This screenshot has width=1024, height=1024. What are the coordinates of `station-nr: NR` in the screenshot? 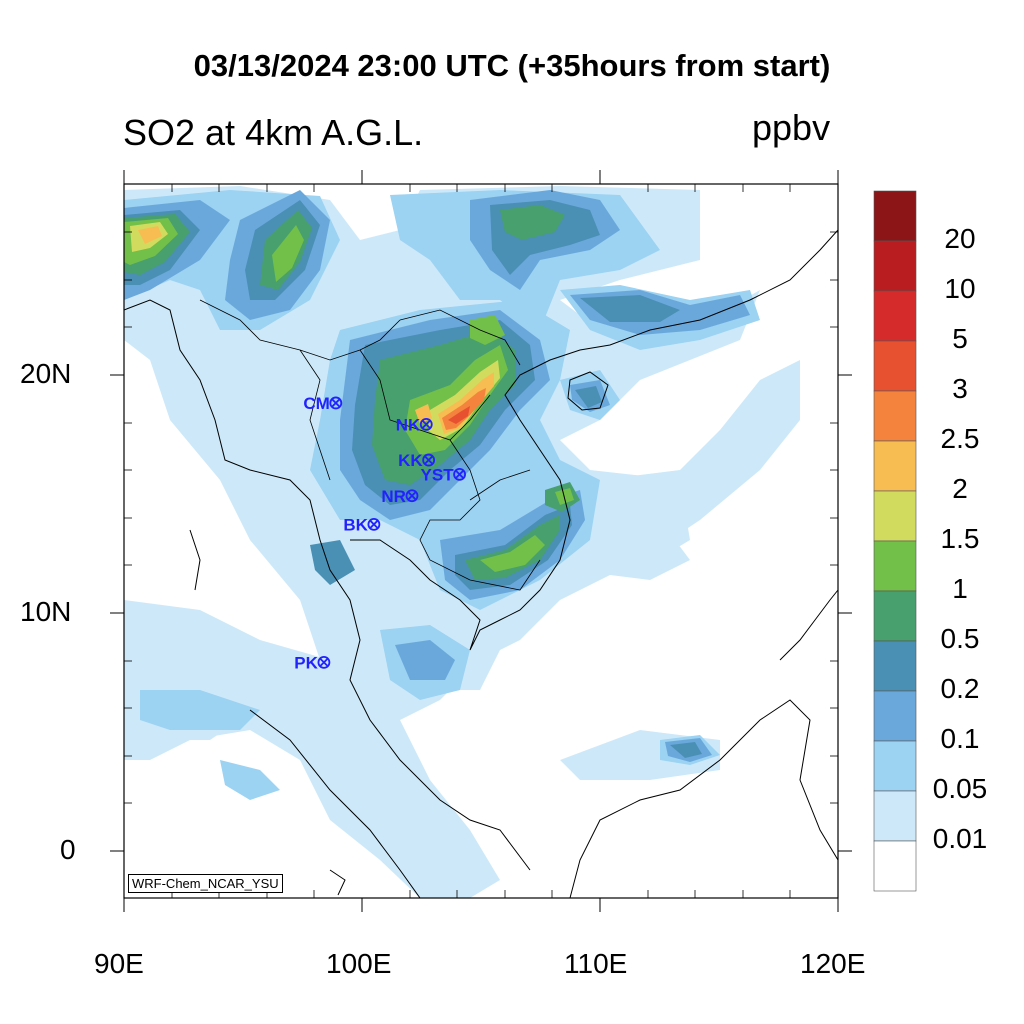 It's located at (400, 496).